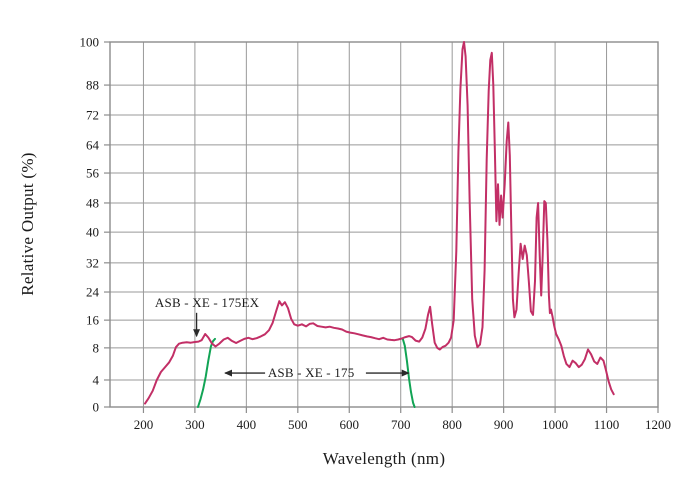 Image resolution: width=698 pixels, height=481 pixels. What do you see at coordinates (93, 173) in the screenshot?
I see `y-tick-label: 56` at bounding box center [93, 173].